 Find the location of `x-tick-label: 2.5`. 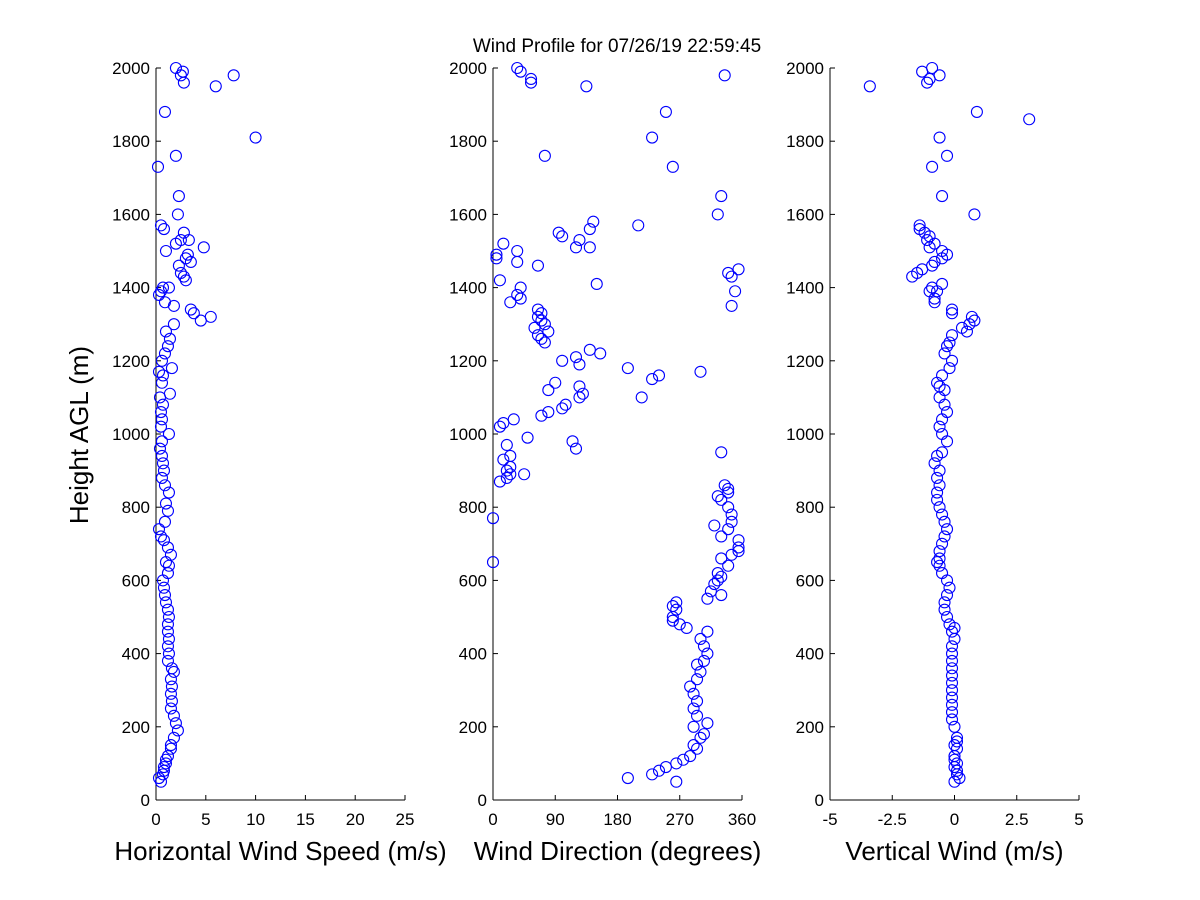

x-tick-label: 2.5 is located at coordinates (1017, 819).